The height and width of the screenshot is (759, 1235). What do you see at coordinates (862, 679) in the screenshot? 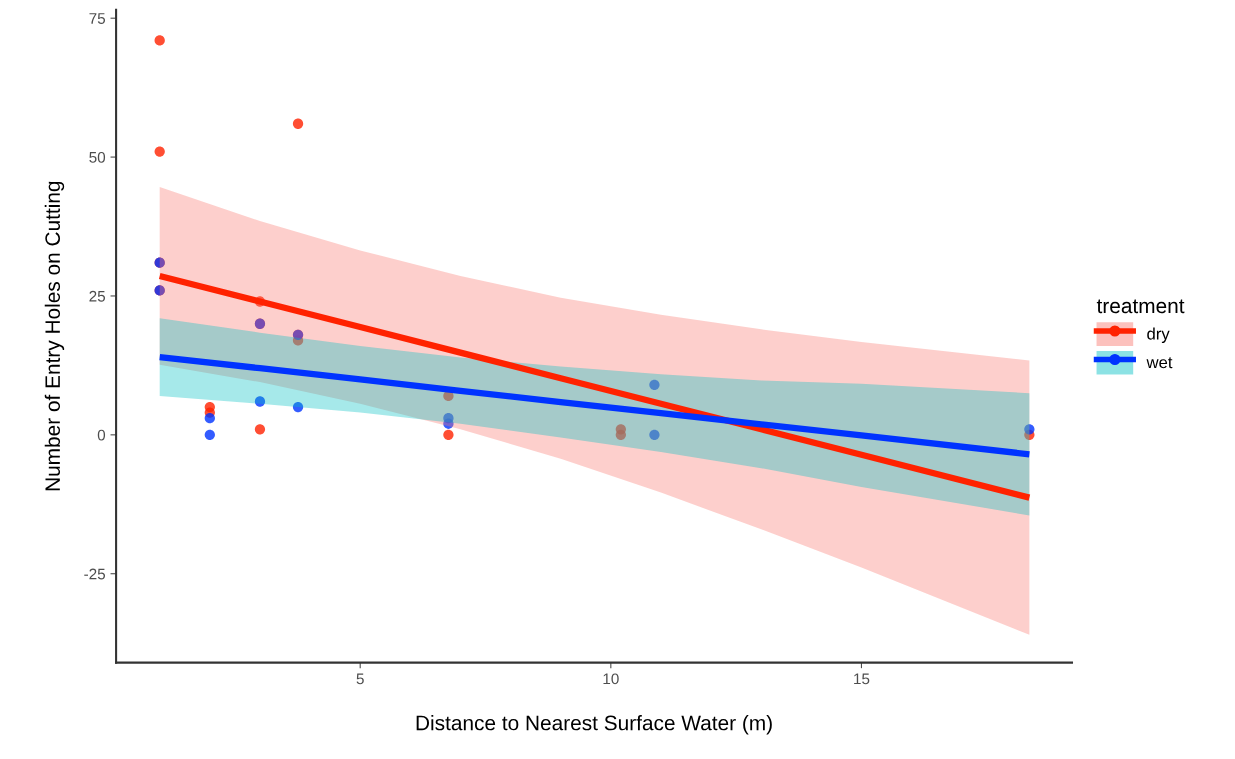
I see `x-tick-label: 15` at bounding box center [862, 679].